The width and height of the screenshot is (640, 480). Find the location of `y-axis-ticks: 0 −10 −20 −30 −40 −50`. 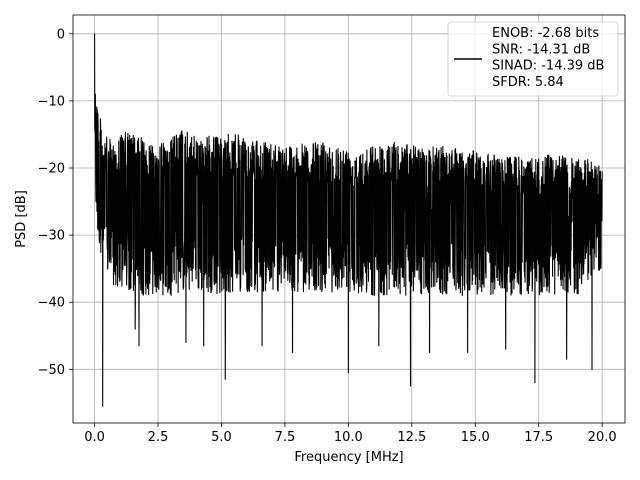

y-axis-ticks: 0 −10 −20 −30 −40 −50 is located at coordinates (55, 202).